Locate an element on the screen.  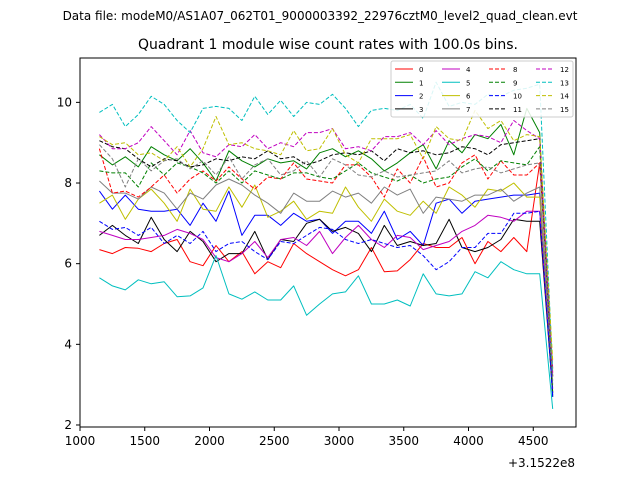
x-tick-label: 2500 is located at coordinates (274, 441).